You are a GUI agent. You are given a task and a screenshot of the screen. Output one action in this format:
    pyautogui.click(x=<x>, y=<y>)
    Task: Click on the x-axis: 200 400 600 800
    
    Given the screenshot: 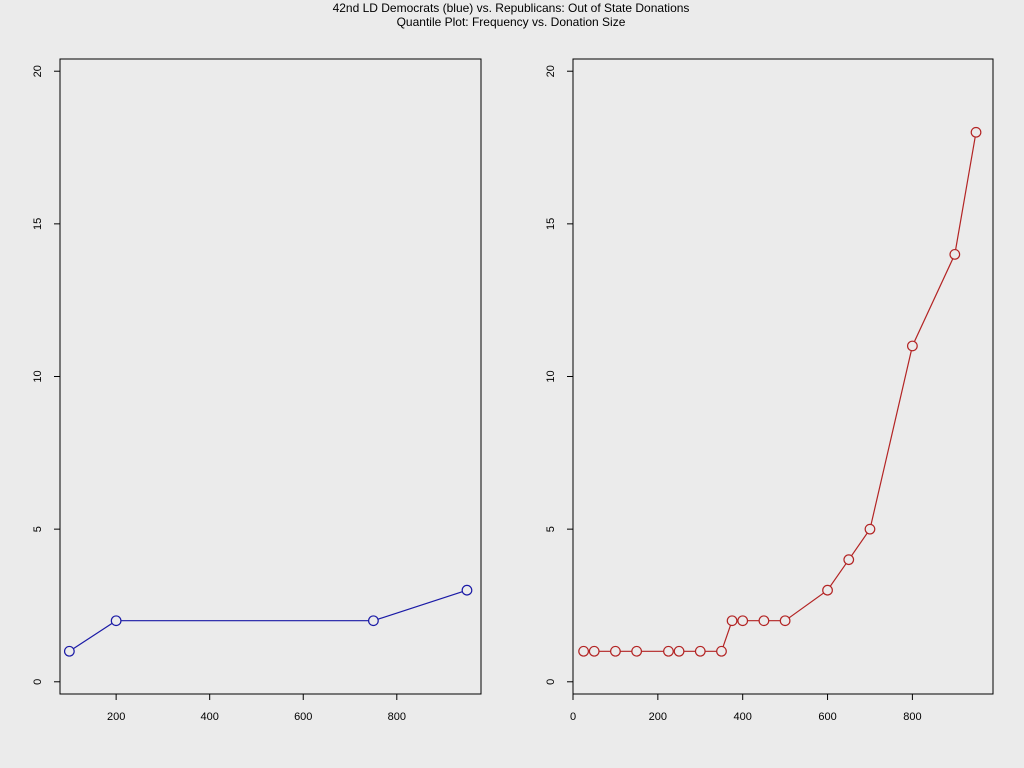 What is the action you would take?
    pyautogui.click(x=256, y=708)
    